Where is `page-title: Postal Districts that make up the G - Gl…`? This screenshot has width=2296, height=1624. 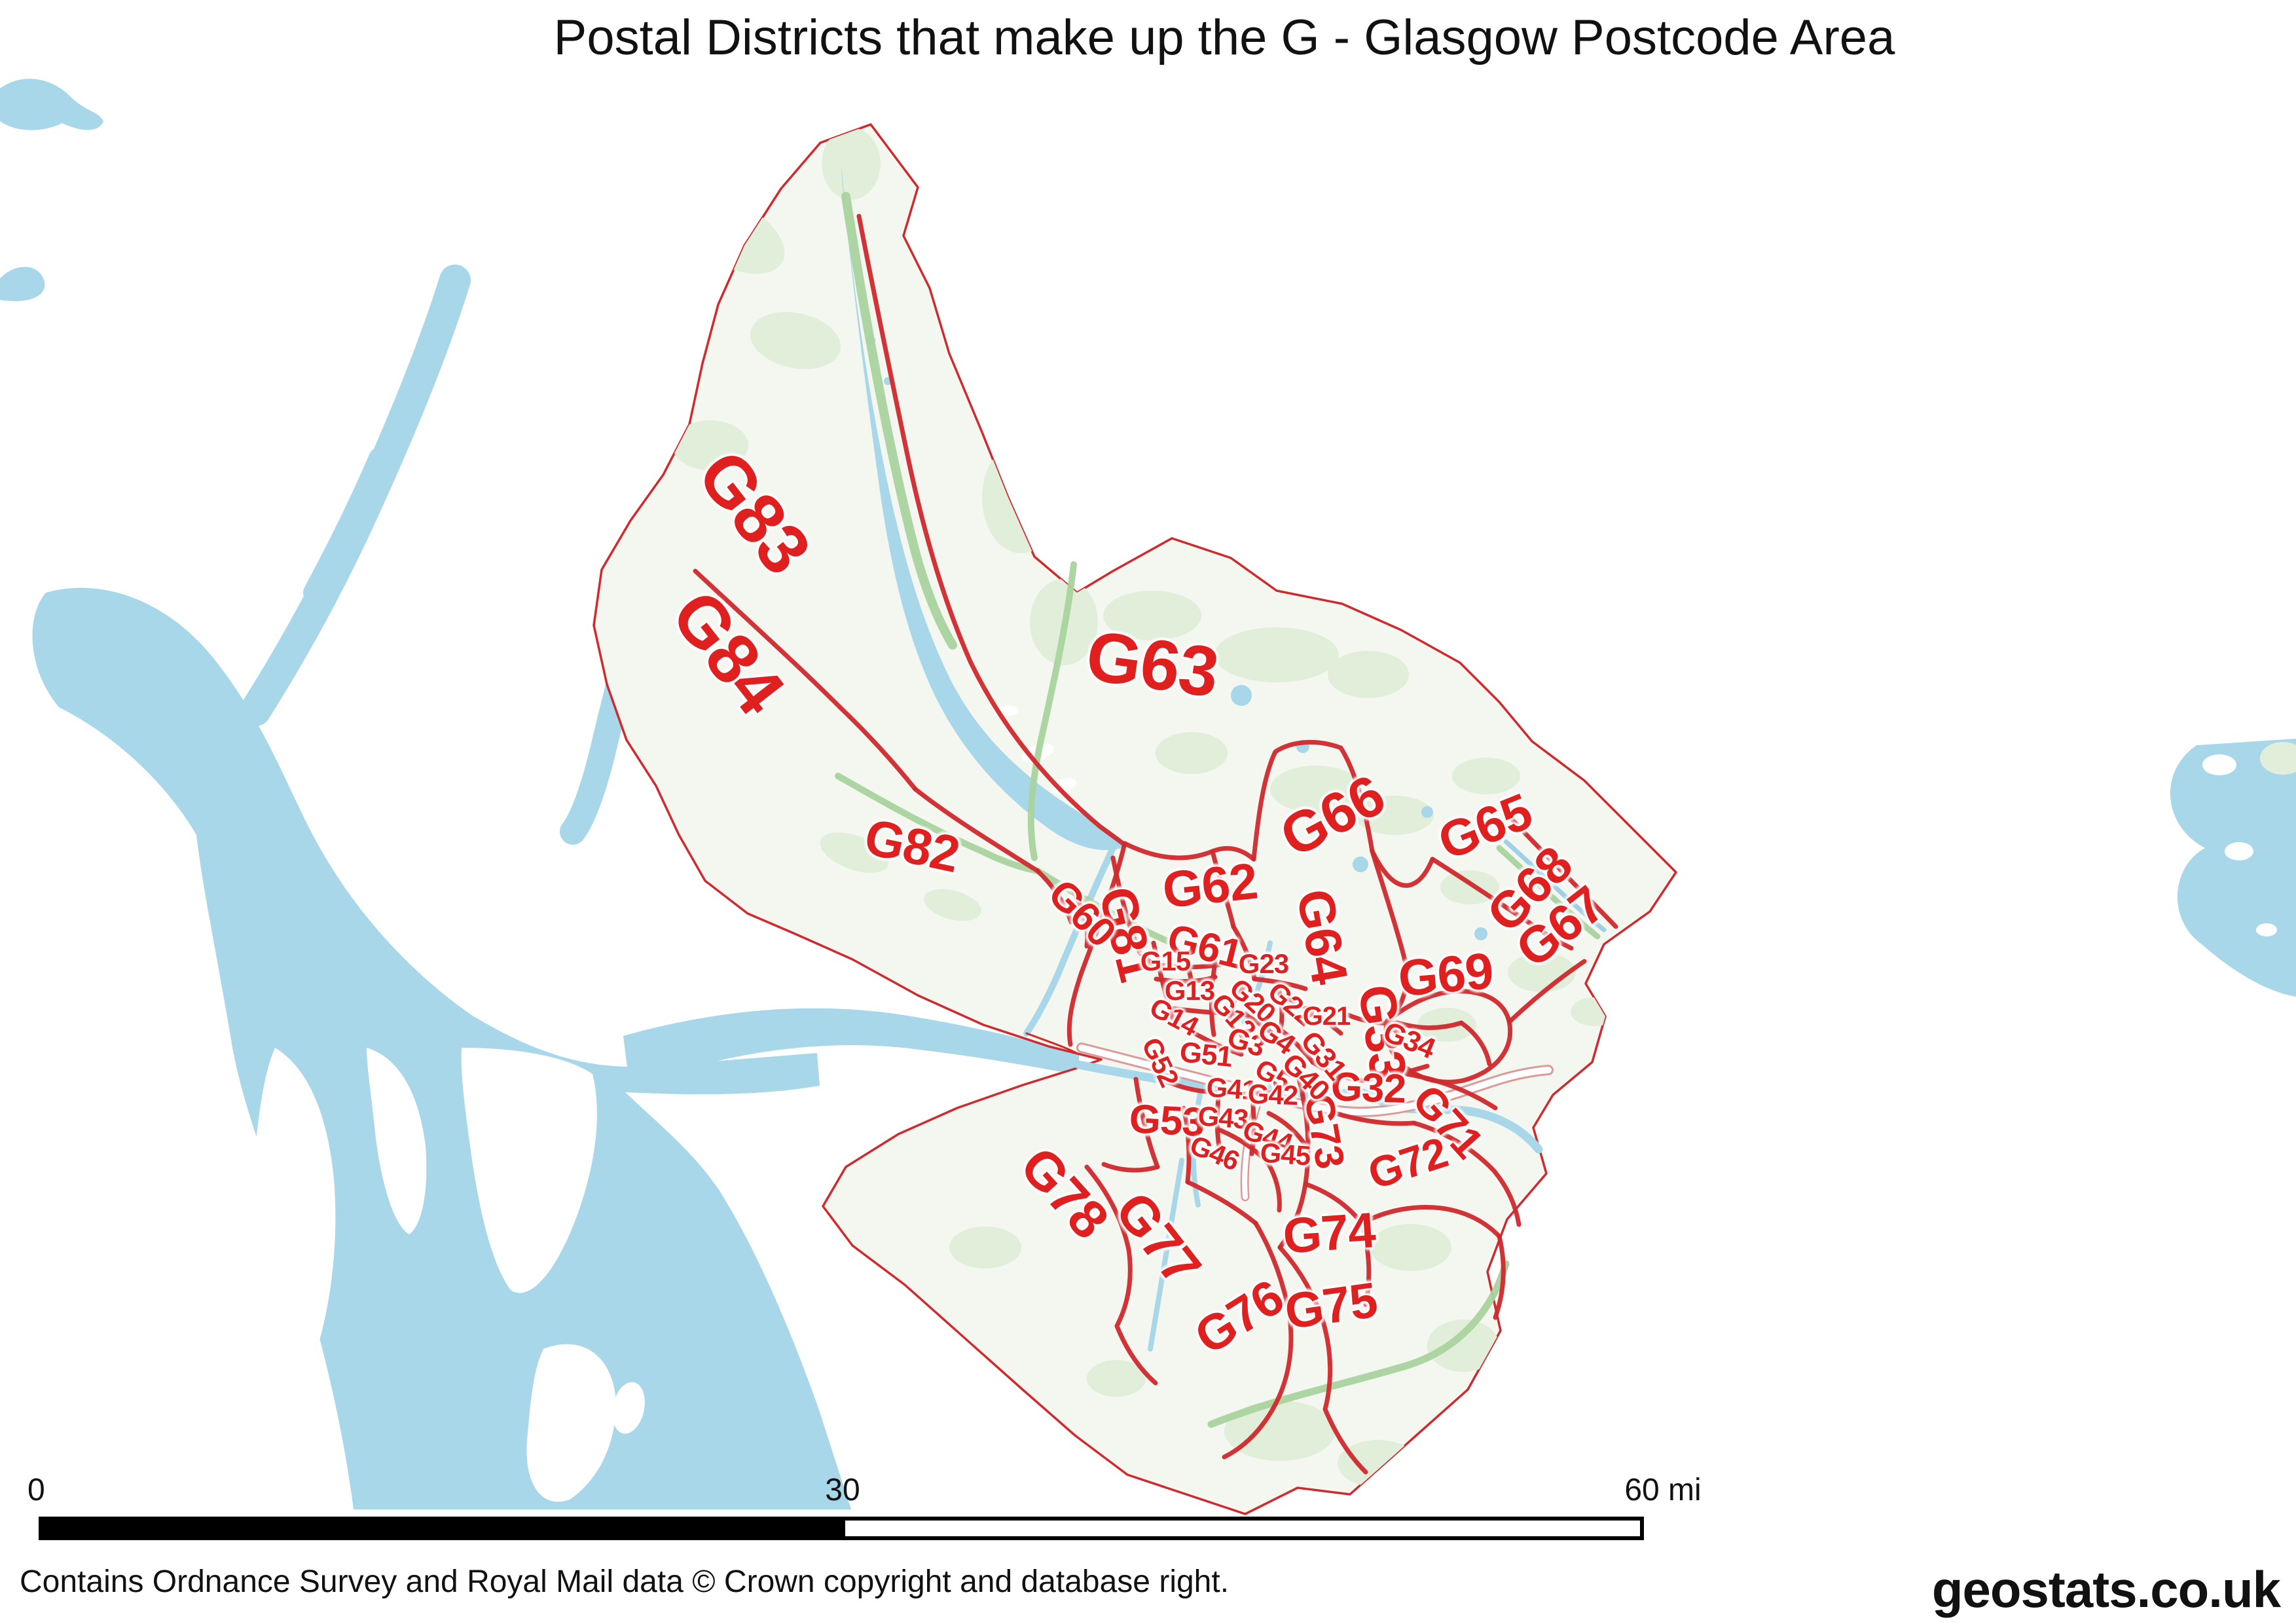
page-title: Postal Districts that make up the G - Gl… is located at coordinates (1224, 37).